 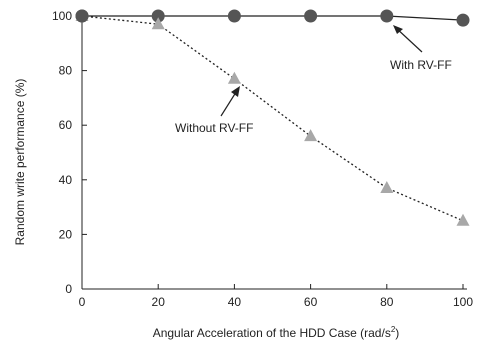 I want to click on annotation-without-rv-ff: Without RV-FF, so click(x=214, y=128).